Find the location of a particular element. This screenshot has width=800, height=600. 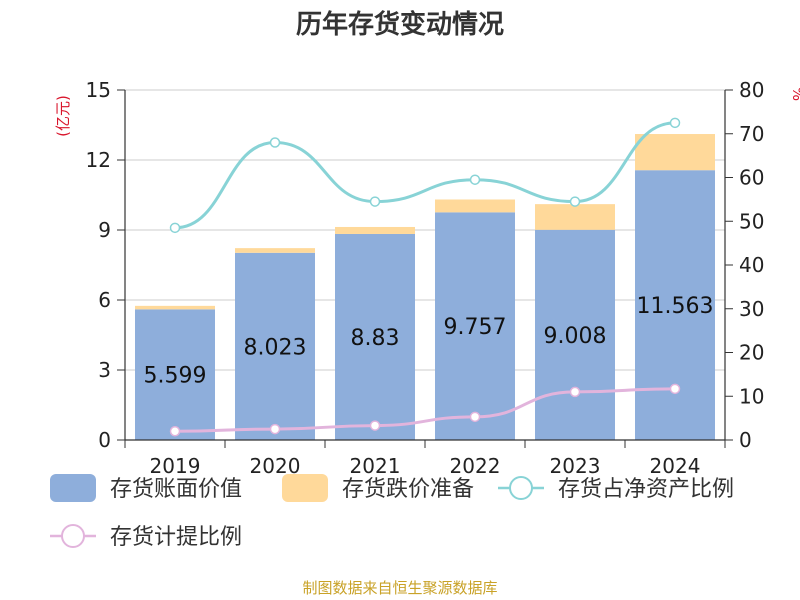

legend-label: 存货计提比例 is located at coordinates (176, 537).